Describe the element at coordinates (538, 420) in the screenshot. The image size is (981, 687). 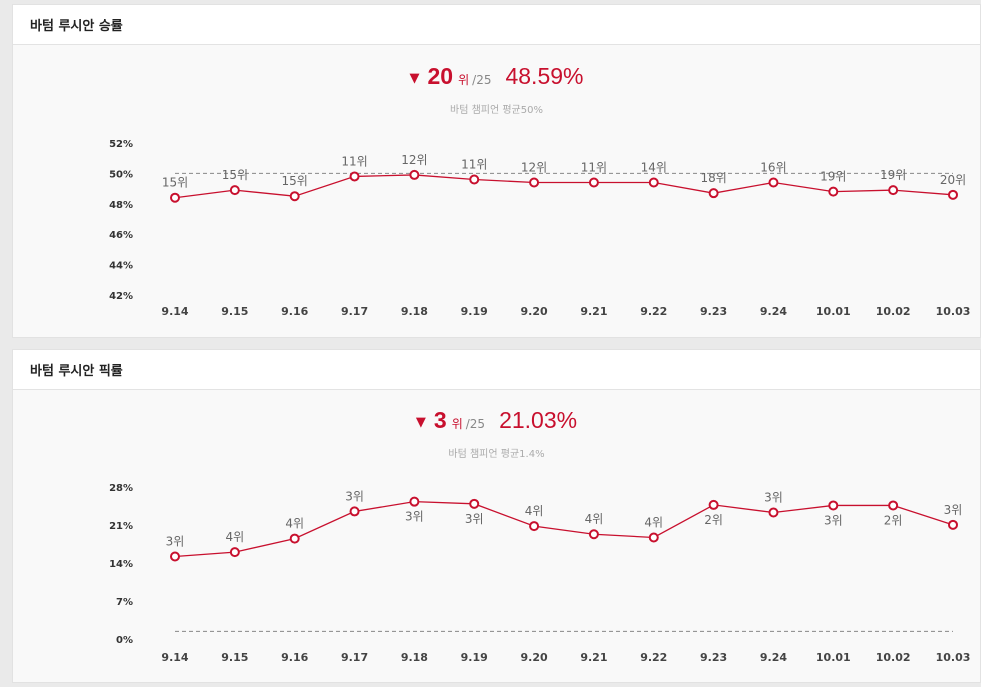
I see `percent-value: 21.03%` at that location.